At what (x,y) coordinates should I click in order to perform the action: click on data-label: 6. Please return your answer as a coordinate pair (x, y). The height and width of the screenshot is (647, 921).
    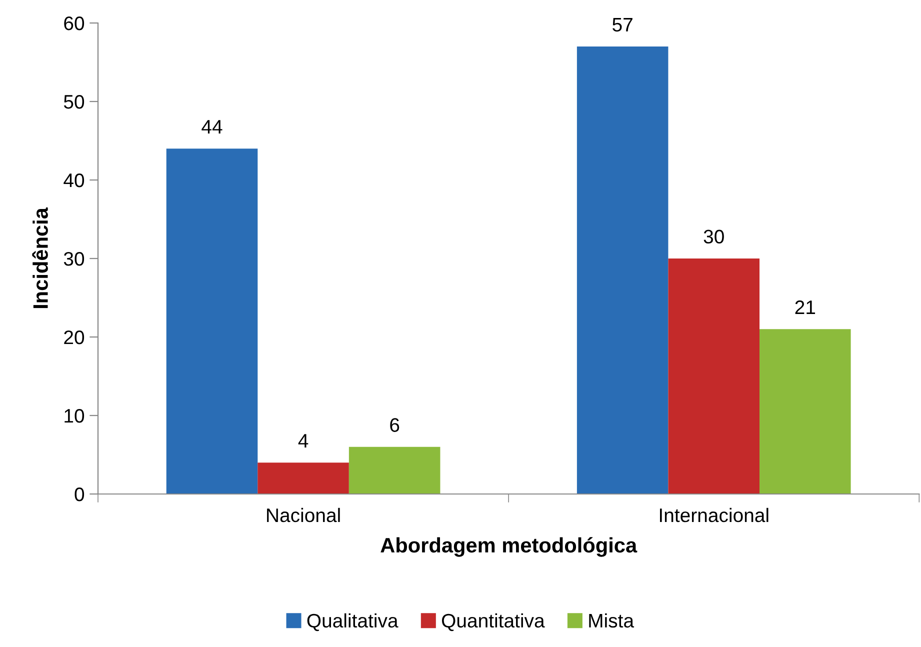
    Looking at the image, I should click on (395, 425).